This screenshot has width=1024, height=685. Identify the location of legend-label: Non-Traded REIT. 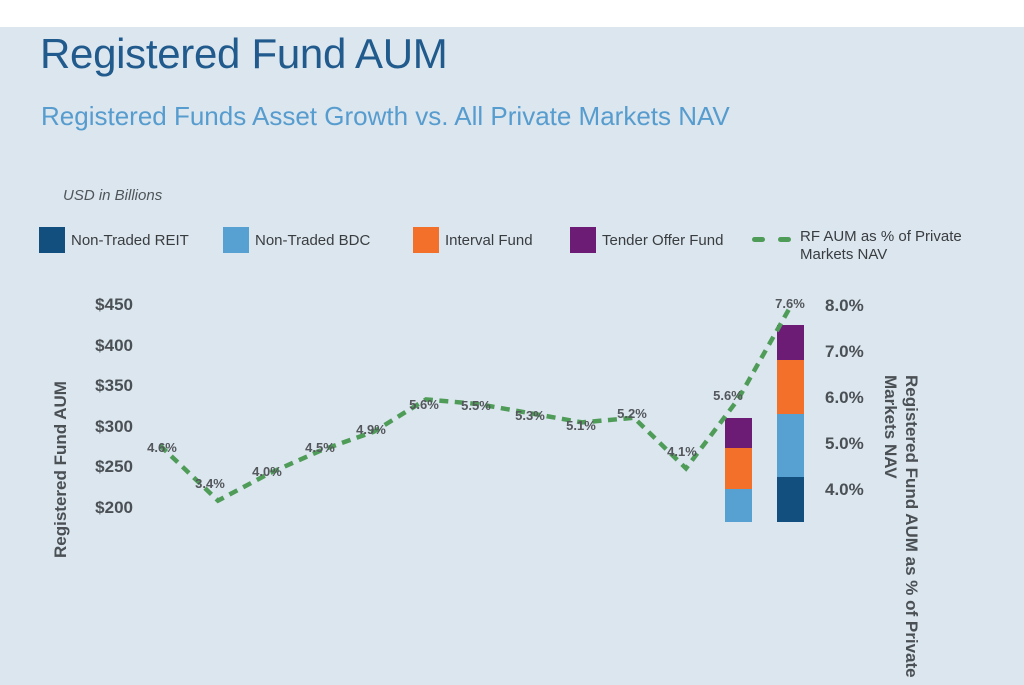
(130, 240).